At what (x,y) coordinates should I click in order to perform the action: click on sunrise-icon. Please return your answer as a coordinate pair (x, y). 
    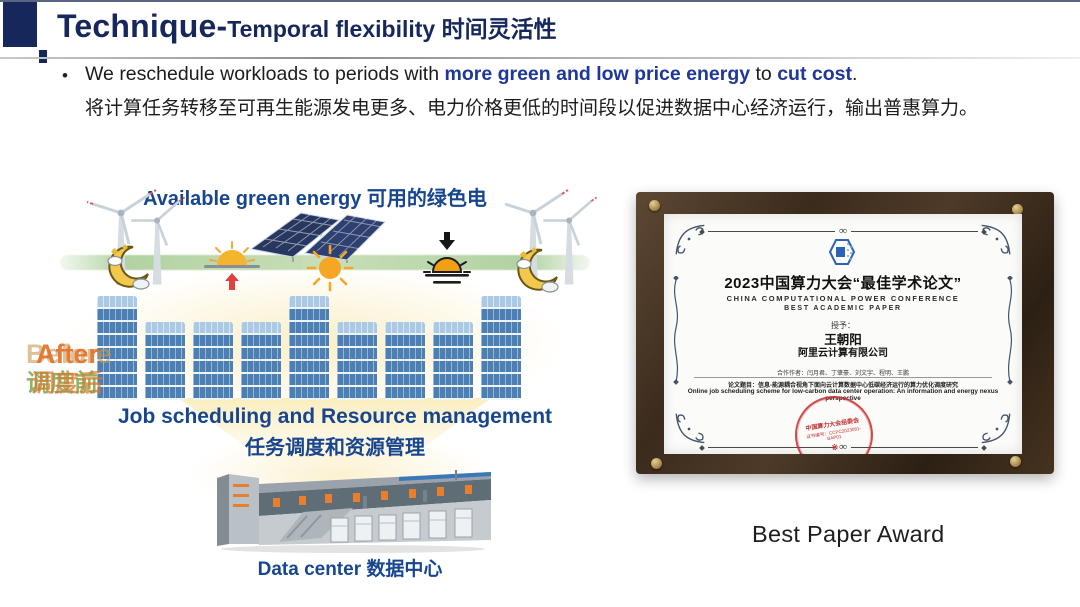
    Looking at the image, I should click on (232, 265).